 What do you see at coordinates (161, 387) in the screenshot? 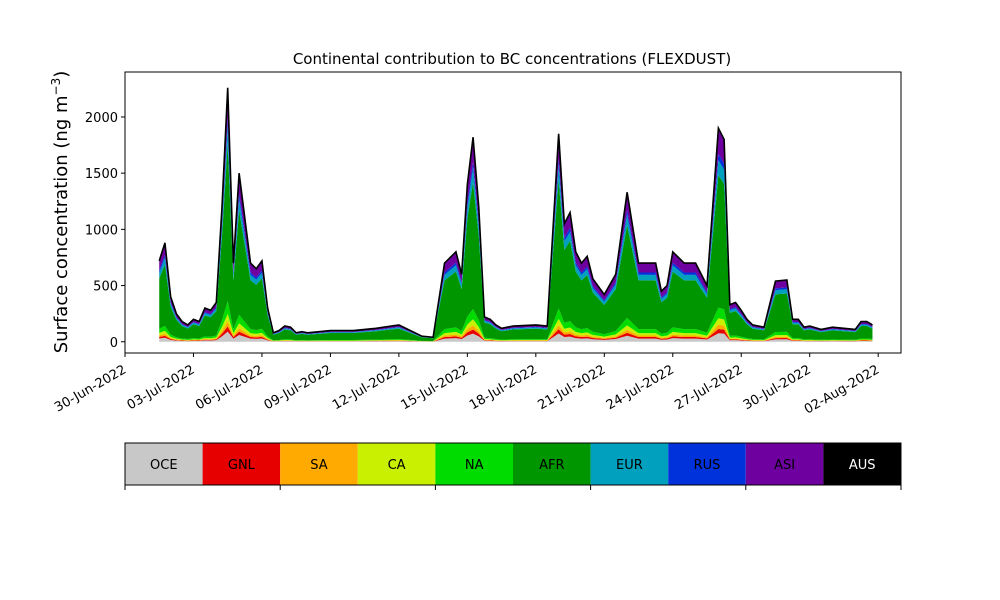
I see `x-tick-label: 03-Jul-2022` at bounding box center [161, 387].